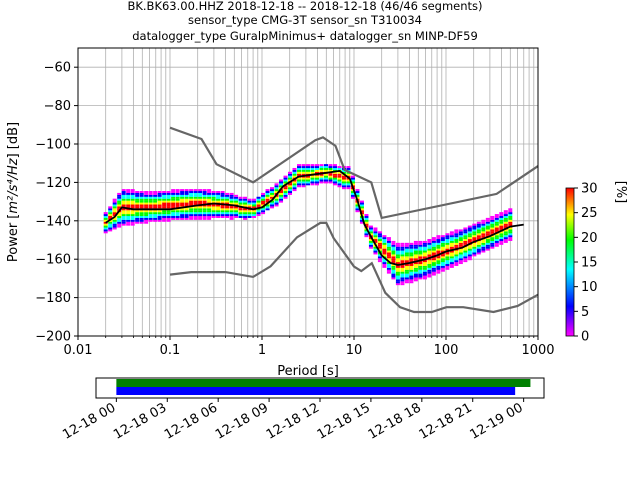 The image size is (640, 480). Describe the element at coordinates (585, 337) in the screenshot. I see `colorbar-tick-label: 0` at that location.